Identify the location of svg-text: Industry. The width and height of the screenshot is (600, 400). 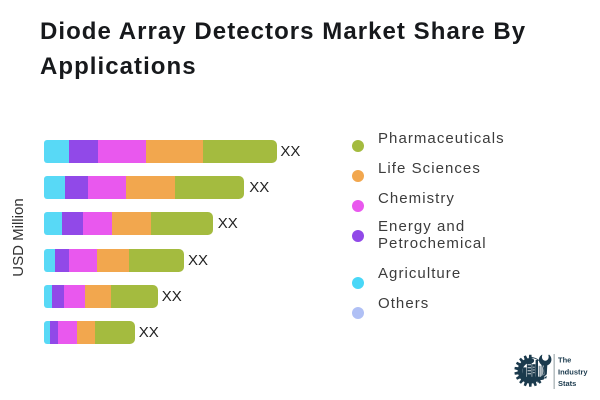
(573, 372).